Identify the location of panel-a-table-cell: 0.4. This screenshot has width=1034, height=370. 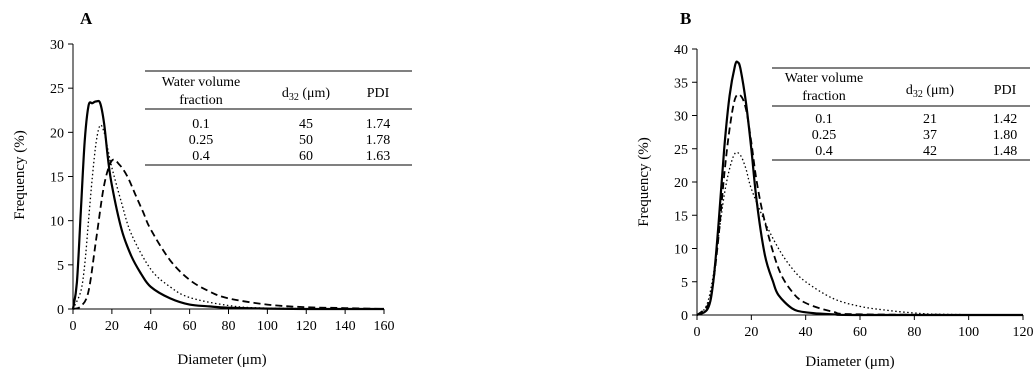
(201, 156).